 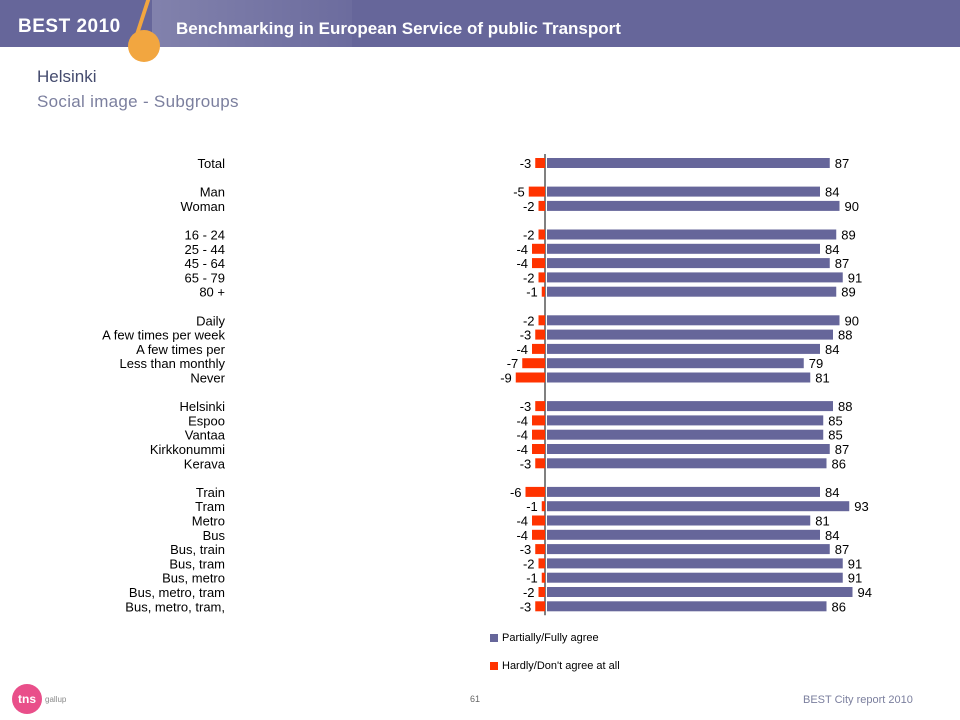 I want to click on legend-item-disagree: Hardly/Don't agree at all, so click(x=555, y=666).